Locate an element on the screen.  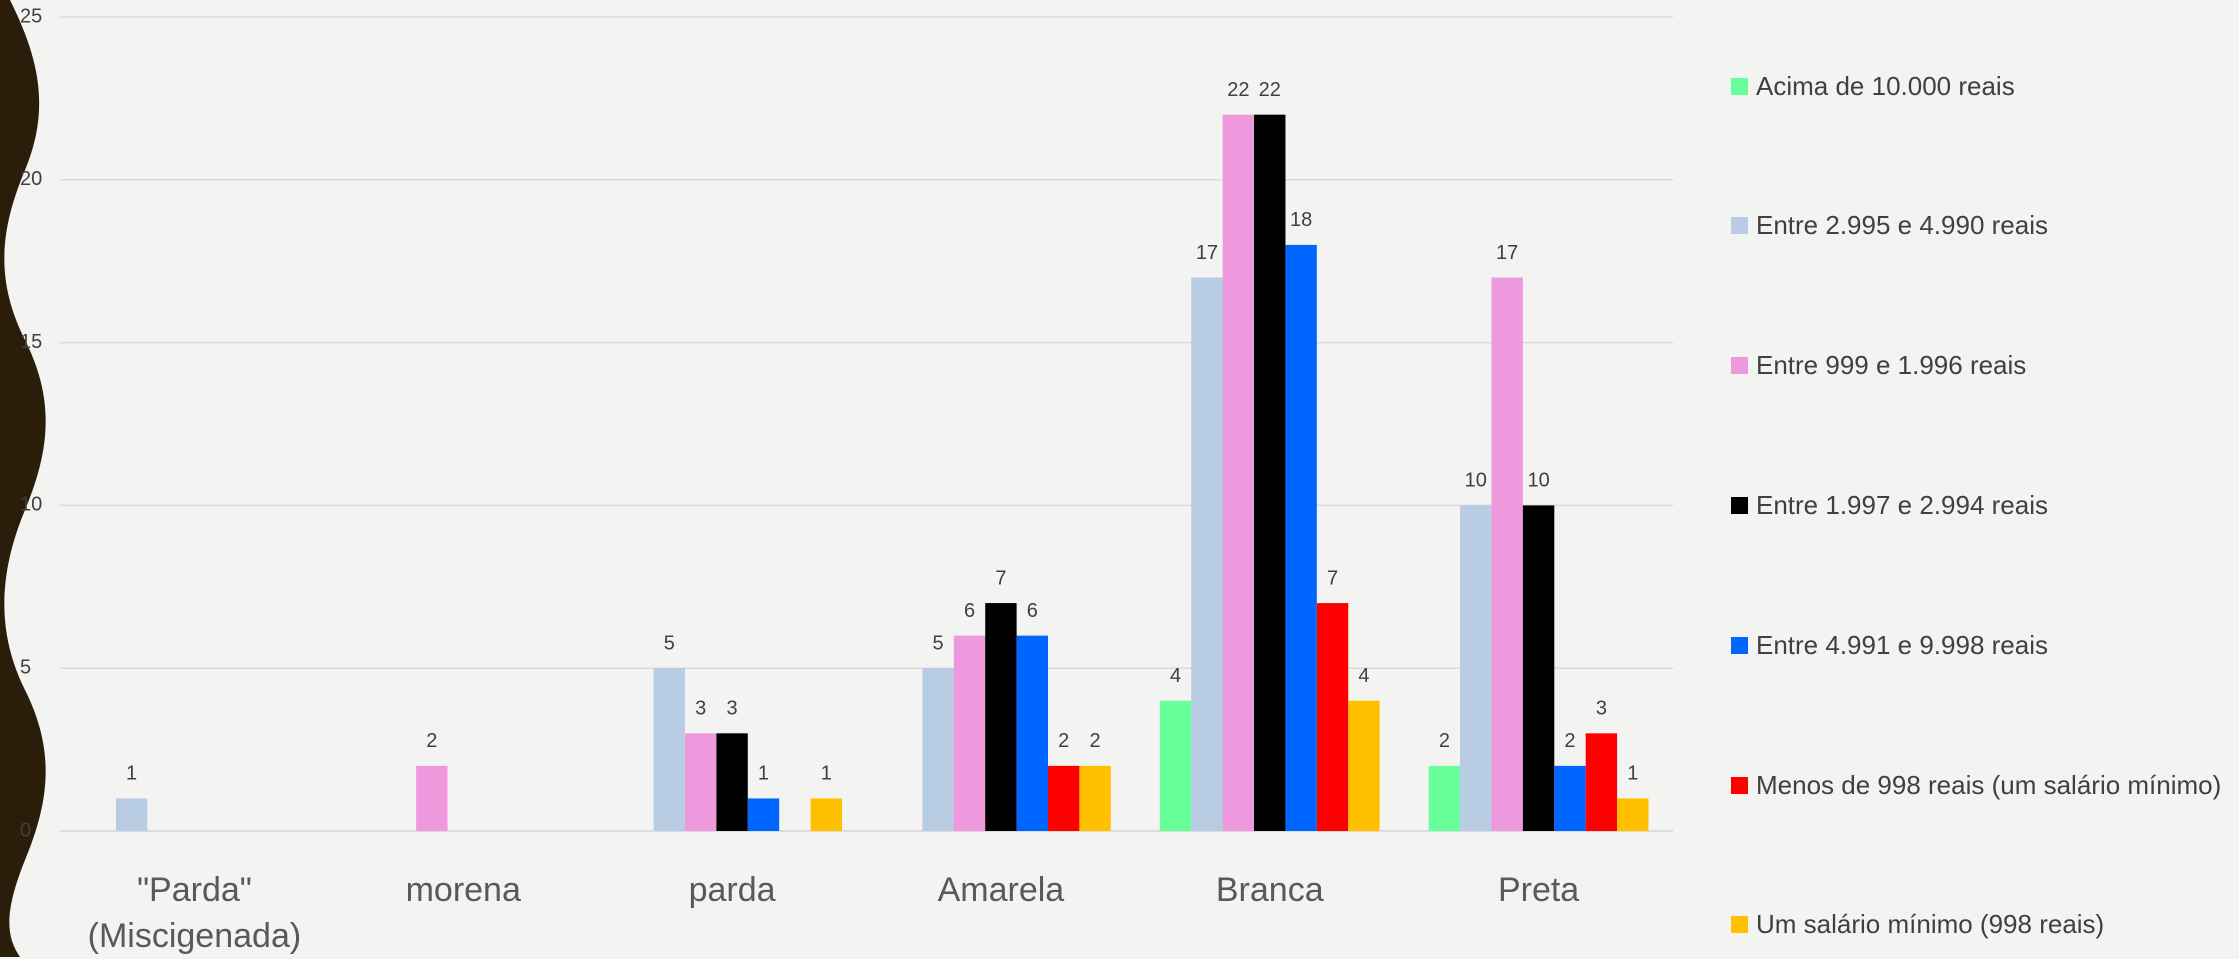
x-tick-label: Amarela is located at coordinates (1001, 890).